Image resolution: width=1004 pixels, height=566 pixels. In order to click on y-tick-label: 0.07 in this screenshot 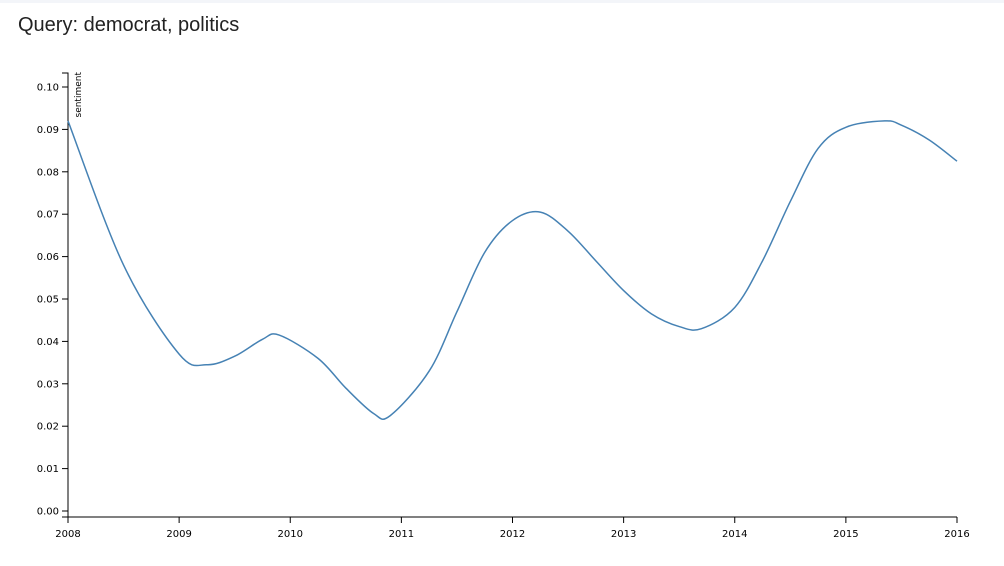, I will do `click(48, 215)`.